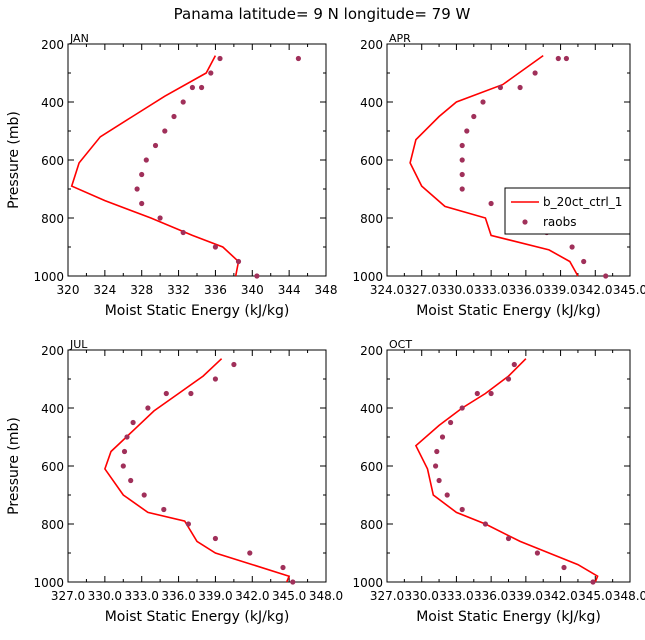 The height and width of the screenshot is (640, 645). Describe the element at coordinates (215, 290) in the screenshot. I see `x-tick-label: 336` at that location.